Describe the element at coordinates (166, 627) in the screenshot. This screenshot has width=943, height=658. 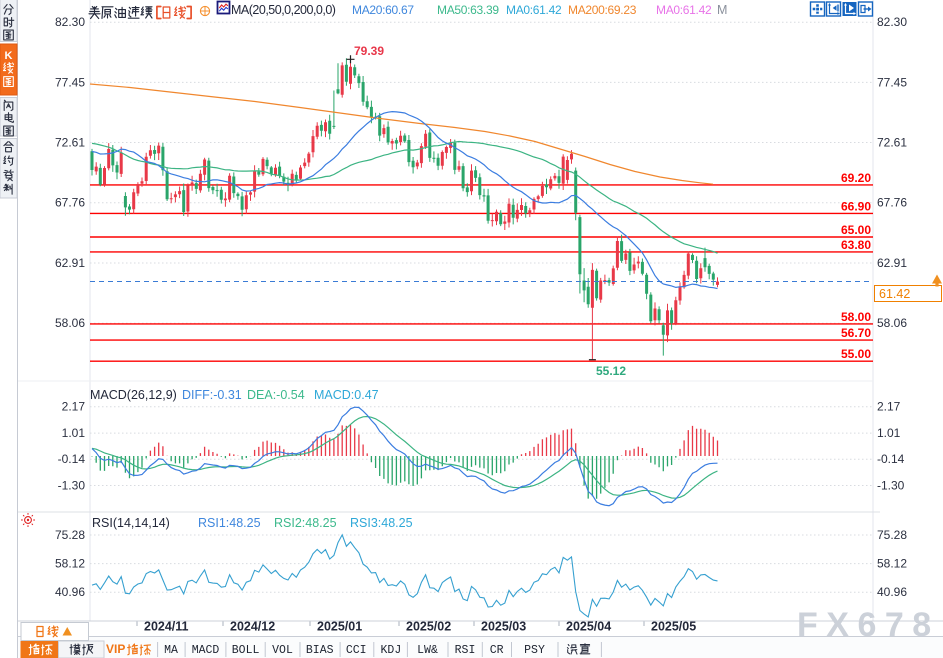
I see `svg-text: 2024/11` at that location.